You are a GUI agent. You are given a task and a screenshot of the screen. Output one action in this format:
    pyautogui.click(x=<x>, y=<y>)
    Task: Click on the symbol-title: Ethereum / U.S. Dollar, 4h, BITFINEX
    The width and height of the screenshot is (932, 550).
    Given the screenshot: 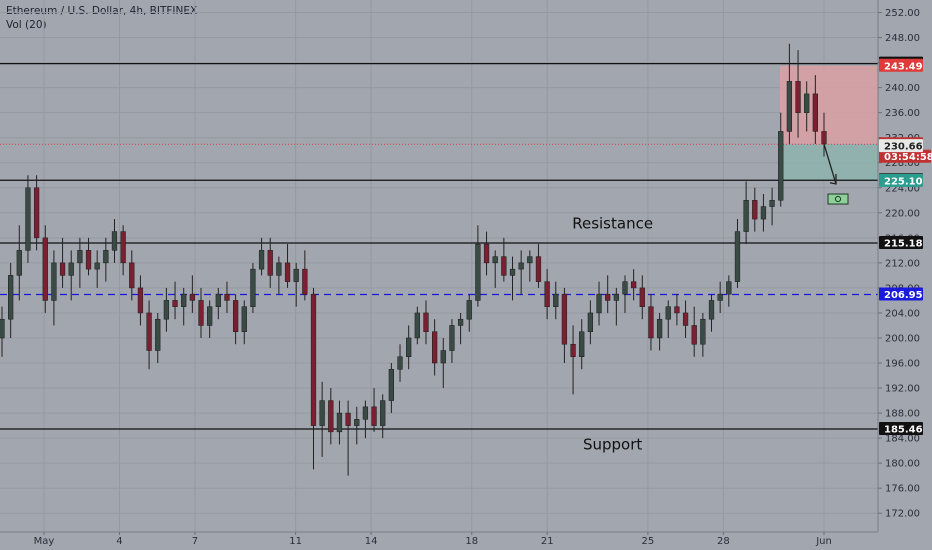 What is the action you would take?
    pyautogui.click(x=102, y=11)
    